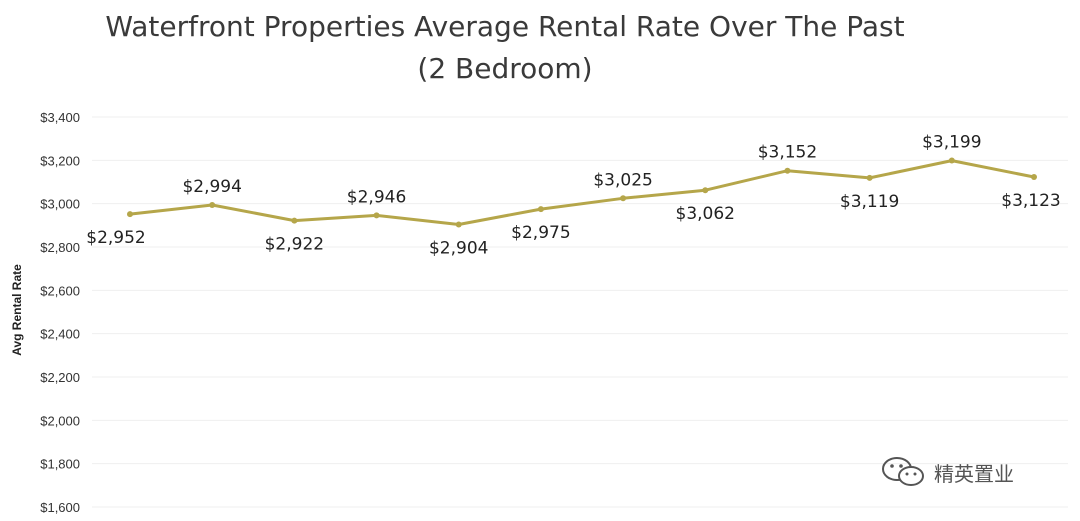 The width and height of the screenshot is (1080, 521). Describe the element at coordinates (60, 160) in the screenshot. I see `y-tick-label: $3,200` at that location.